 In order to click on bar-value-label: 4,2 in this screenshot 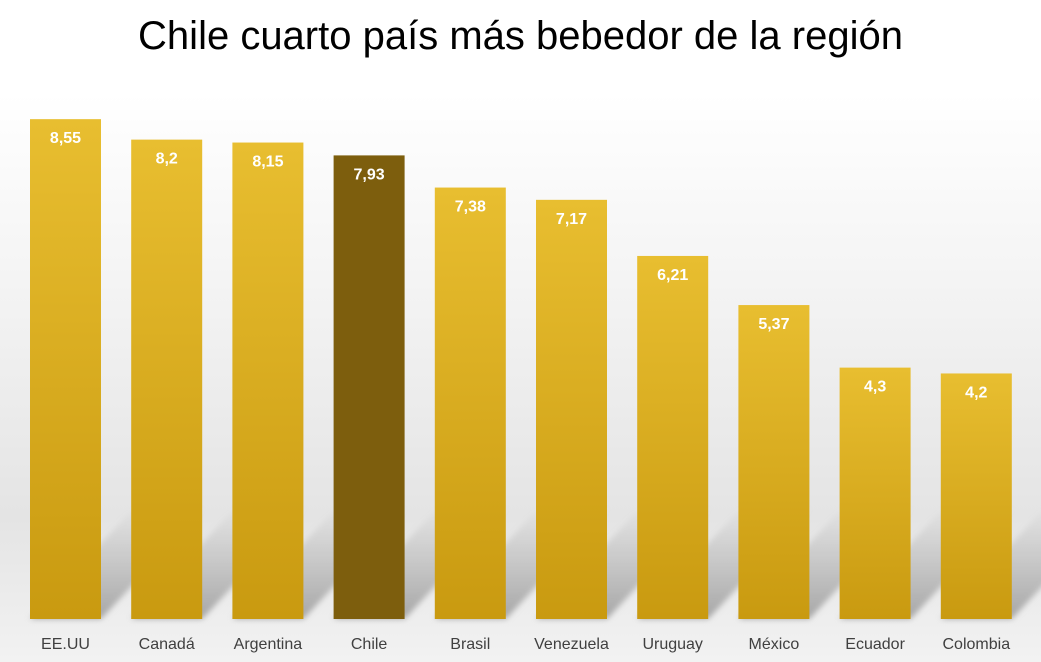, I will do `click(976, 392)`.